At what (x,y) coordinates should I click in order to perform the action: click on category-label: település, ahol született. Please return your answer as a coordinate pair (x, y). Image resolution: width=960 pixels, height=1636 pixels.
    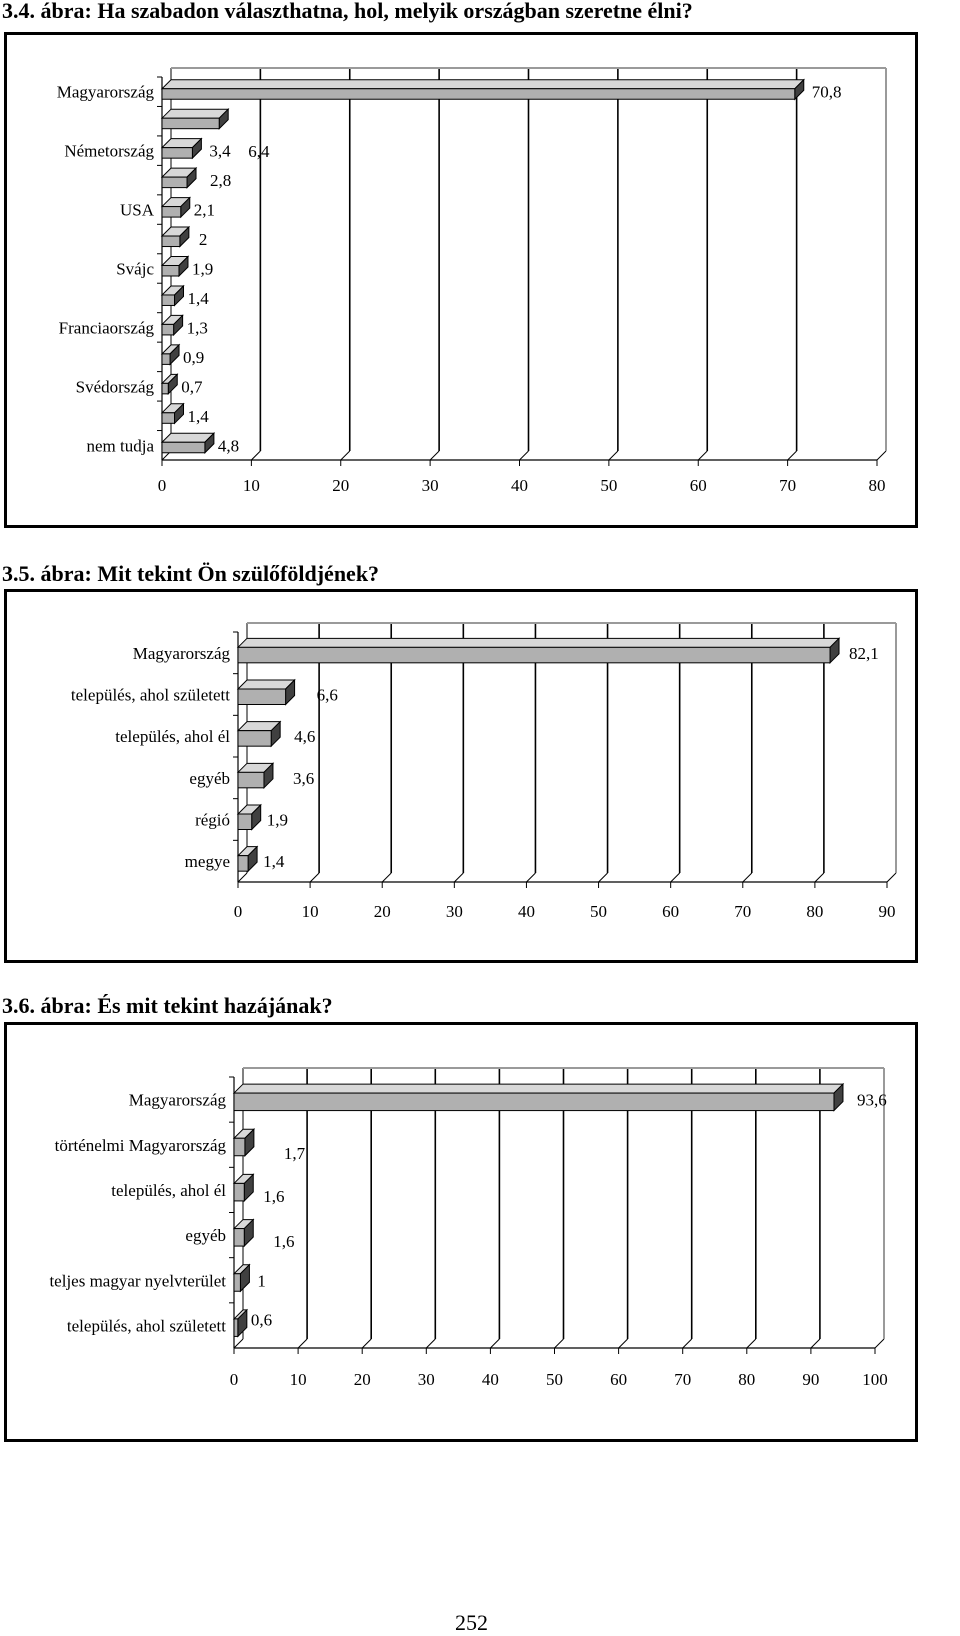
    Looking at the image, I should click on (150, 695).